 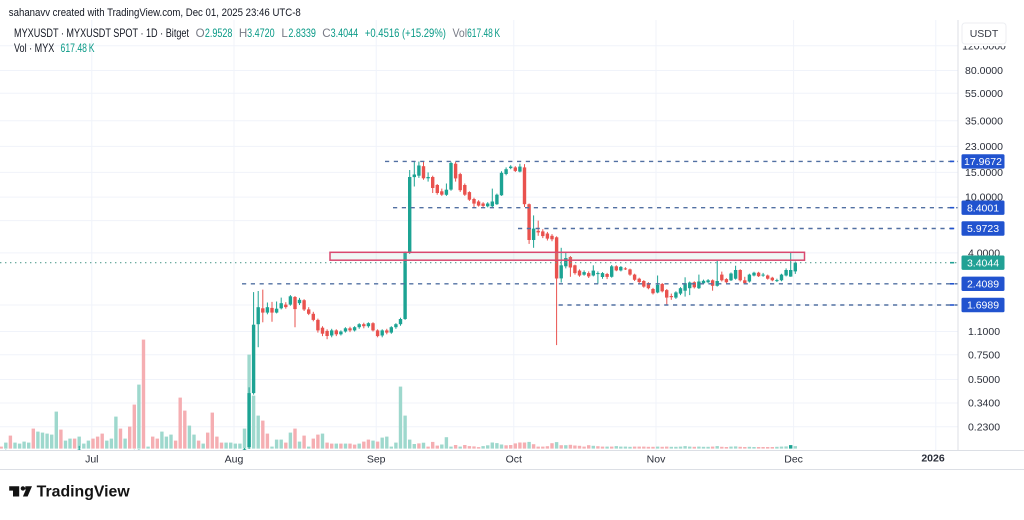 I want to click on svg-text: Sep, so click(x=376, y=459).